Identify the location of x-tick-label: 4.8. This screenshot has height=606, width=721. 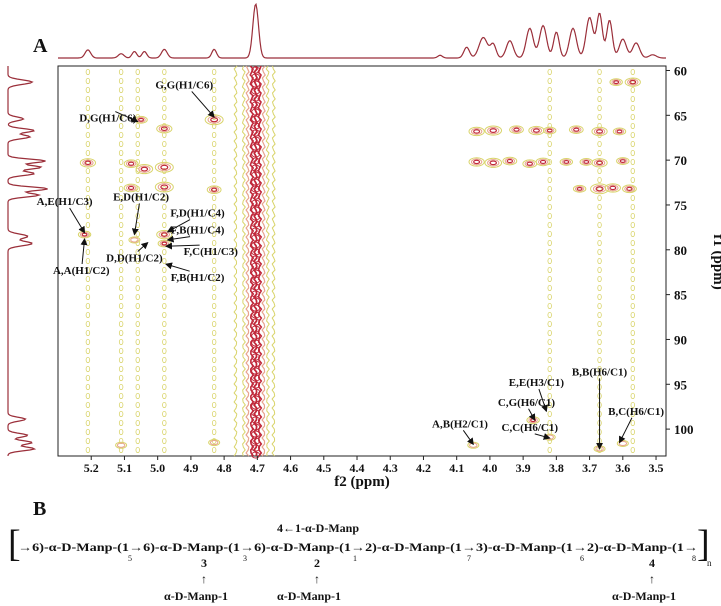
(224, 468).